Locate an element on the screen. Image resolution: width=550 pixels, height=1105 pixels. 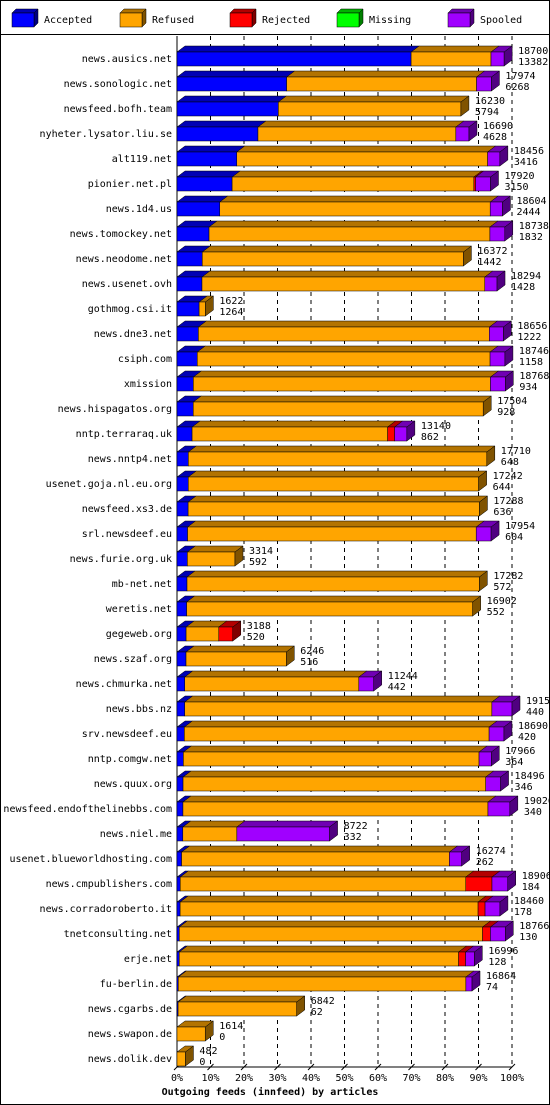
category-label: srv.newsdeef.eu is located at coordinates (127, 734).